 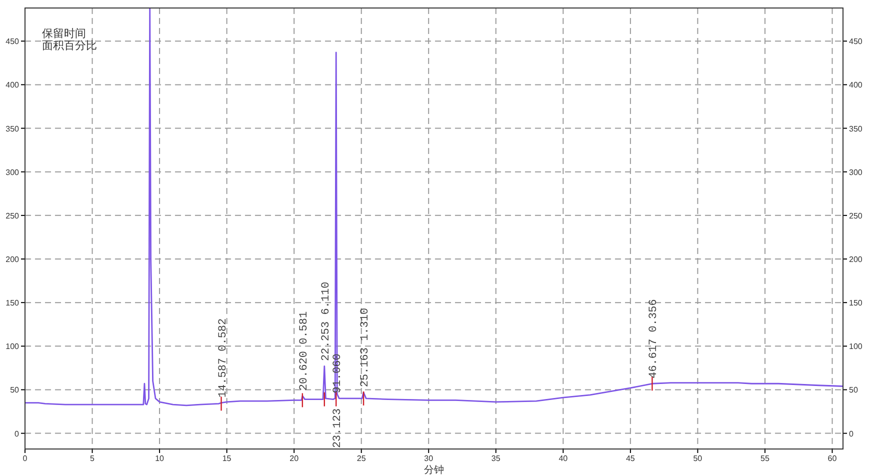 What do you see at coordinates (856, 129) in the screenshot?
I see `y2-tick-label: 350` at bounding box center [856, 129].